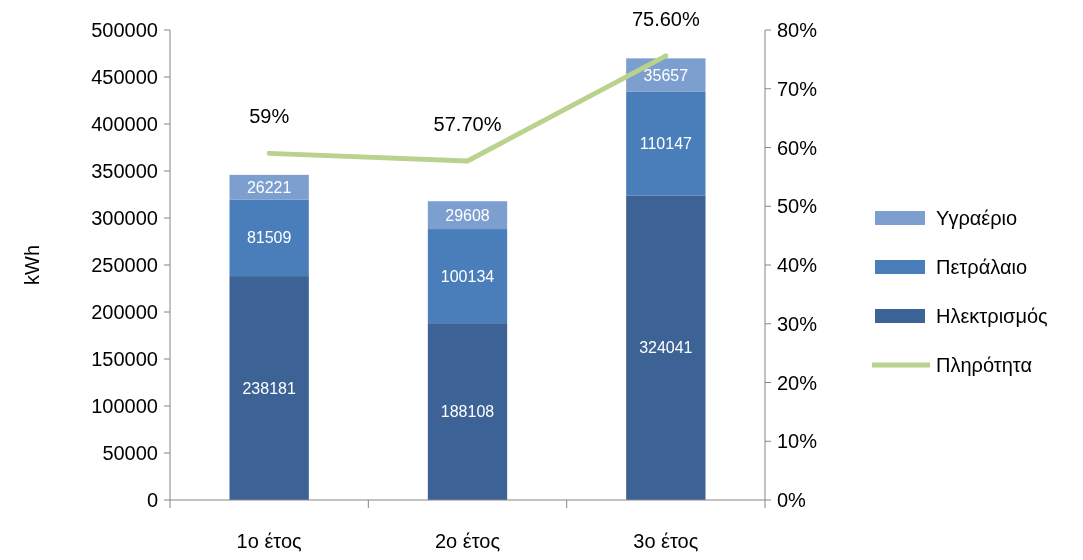  Describe the element at coordinates (124, 218) in the screenshot. I see `y-tick-label: 300000` at that location.